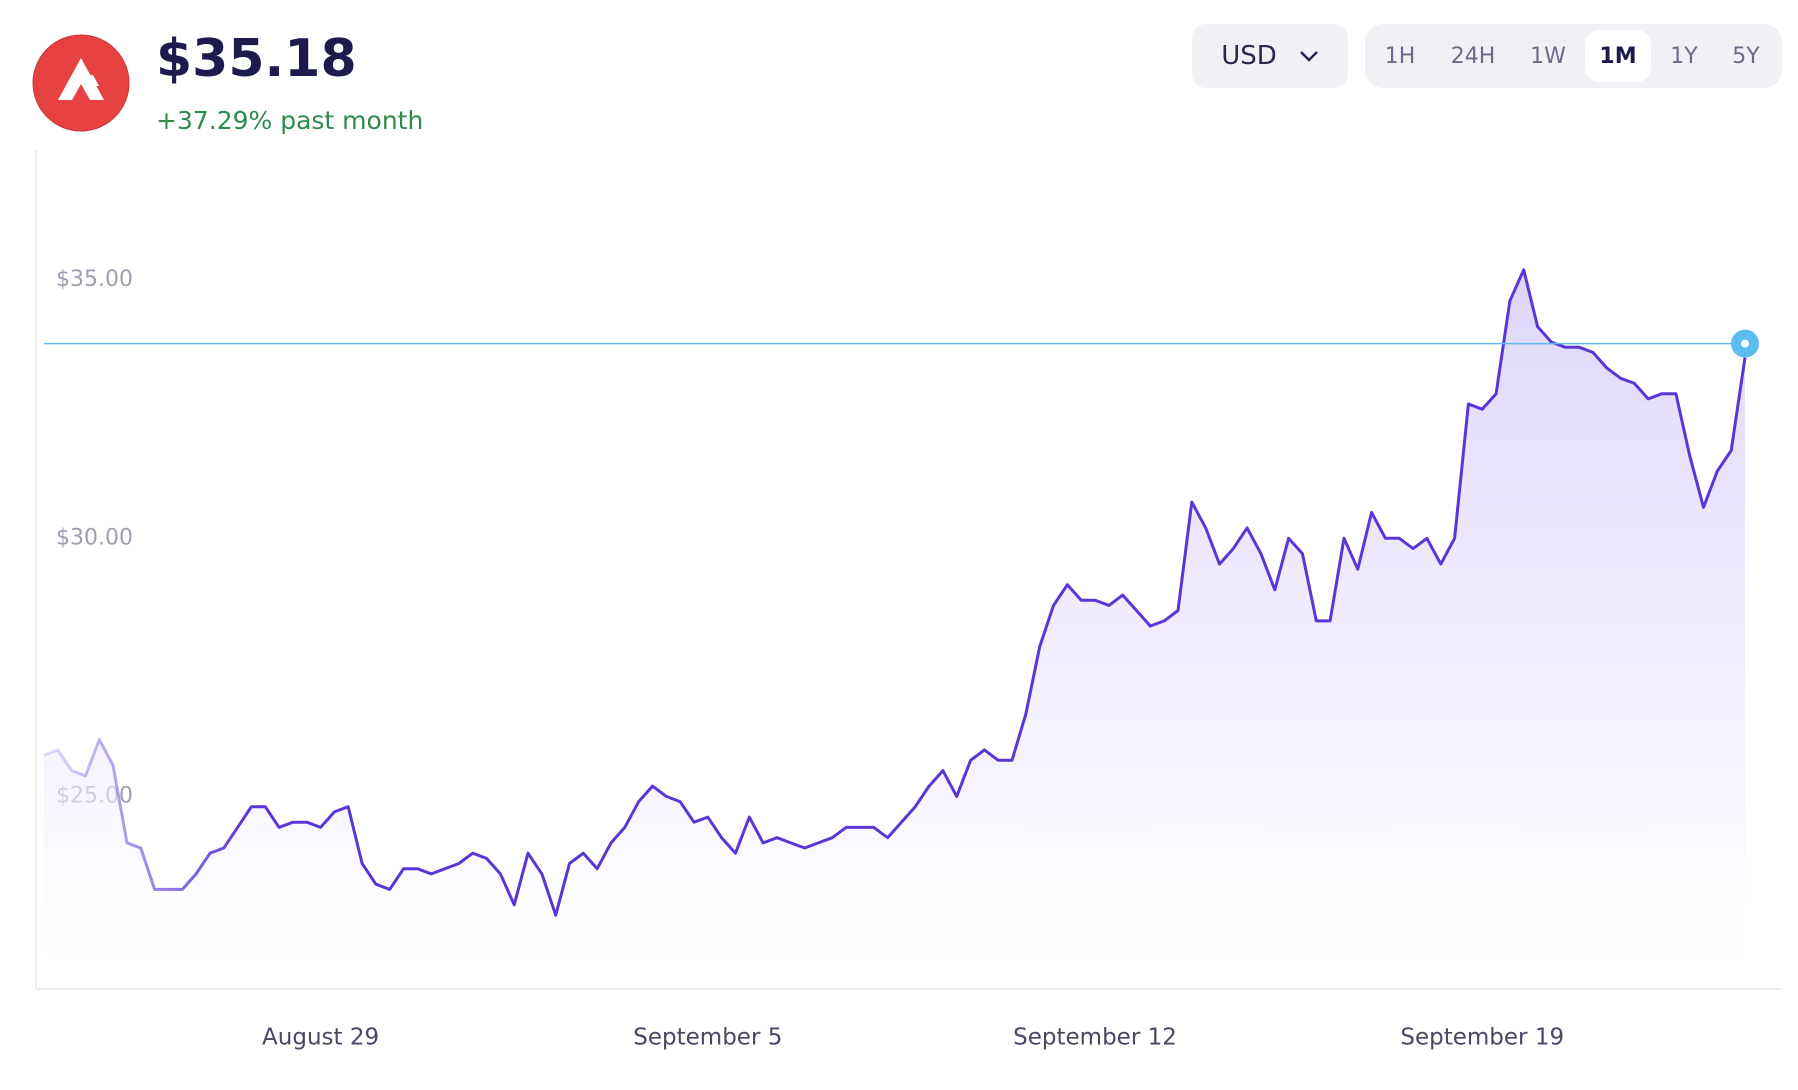  What do you see at coordinates (1573, 56) in the screenshot?
I see `range-selector: 1H 24H 1W 1M 1Y 5Y` at bounding box center [1573, 56].